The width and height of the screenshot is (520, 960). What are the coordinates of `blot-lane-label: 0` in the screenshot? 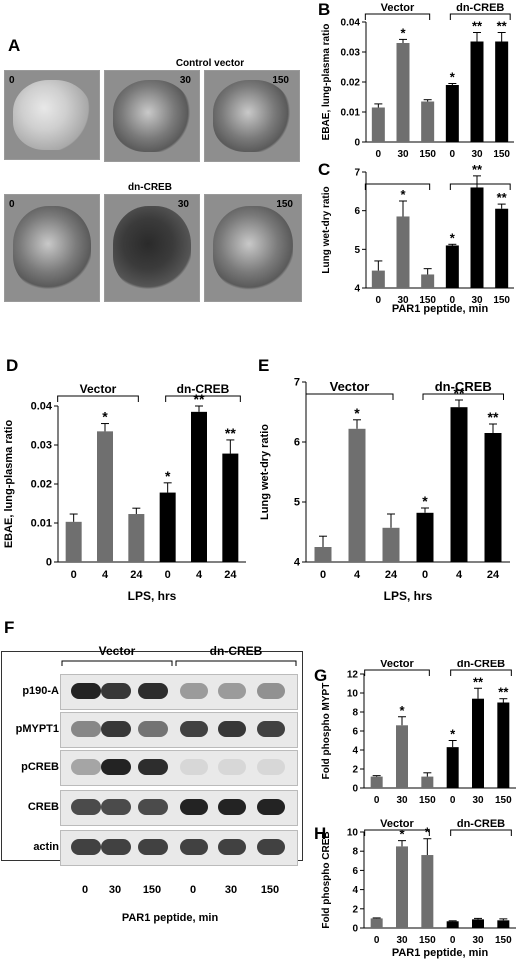 It's located at (85, 890).